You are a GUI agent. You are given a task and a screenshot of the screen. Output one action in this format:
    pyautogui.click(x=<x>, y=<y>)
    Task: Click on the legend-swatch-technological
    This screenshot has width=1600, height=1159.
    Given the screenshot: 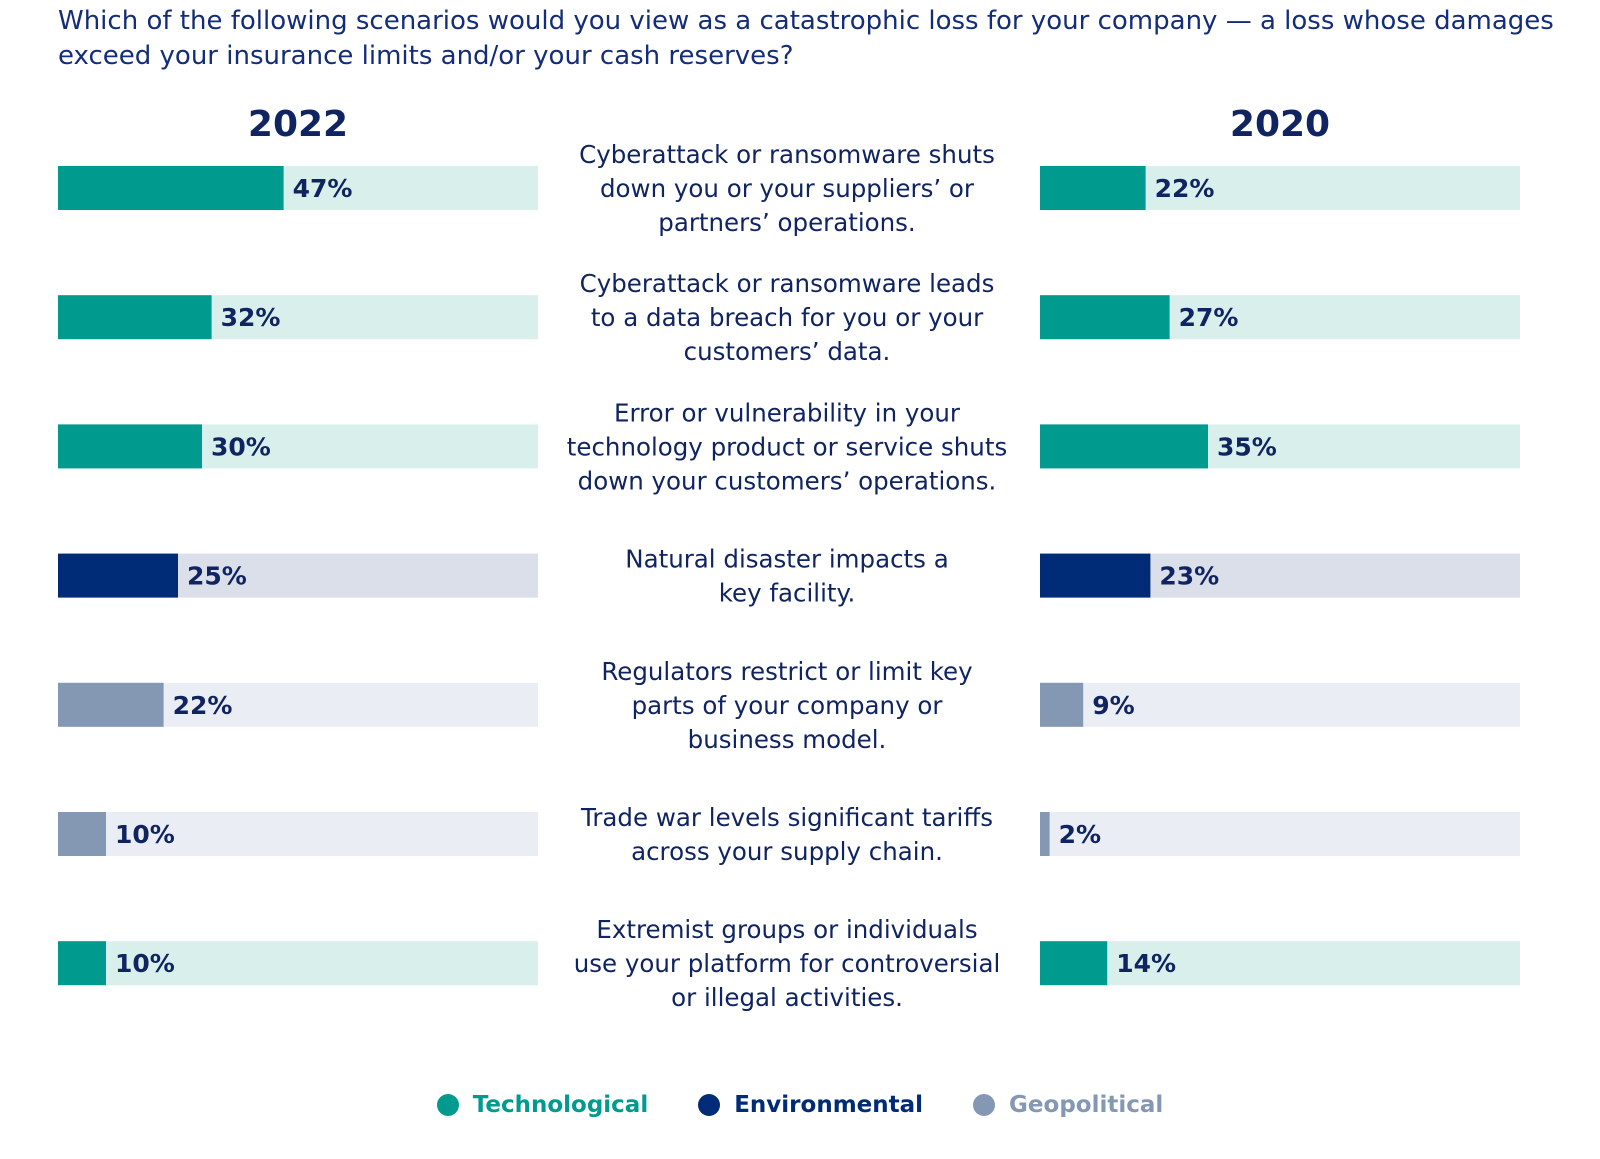 What is the action you would take?
    pyautogui.click(x=447, y=1105)
    